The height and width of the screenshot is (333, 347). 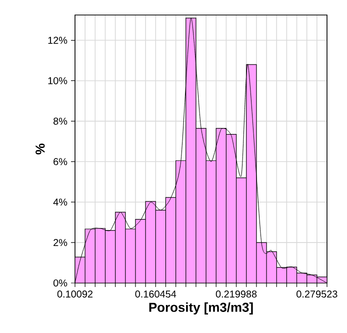 What do you see at coordinates (58, 40) in the screenshot?
I see `y-tick-label: 12%` at bounding box center [58, 40].